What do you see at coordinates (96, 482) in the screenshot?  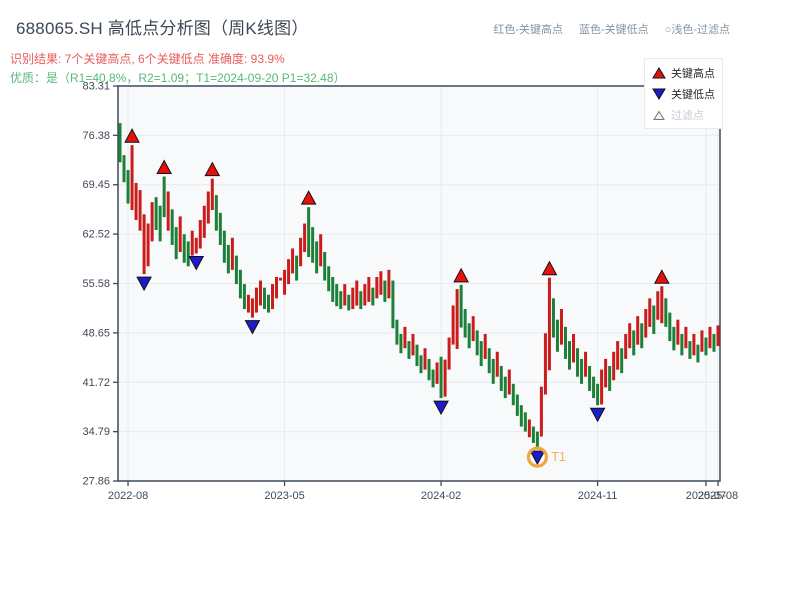 I see `y-tick-label: 27.86` at bounding box center [96, 482].